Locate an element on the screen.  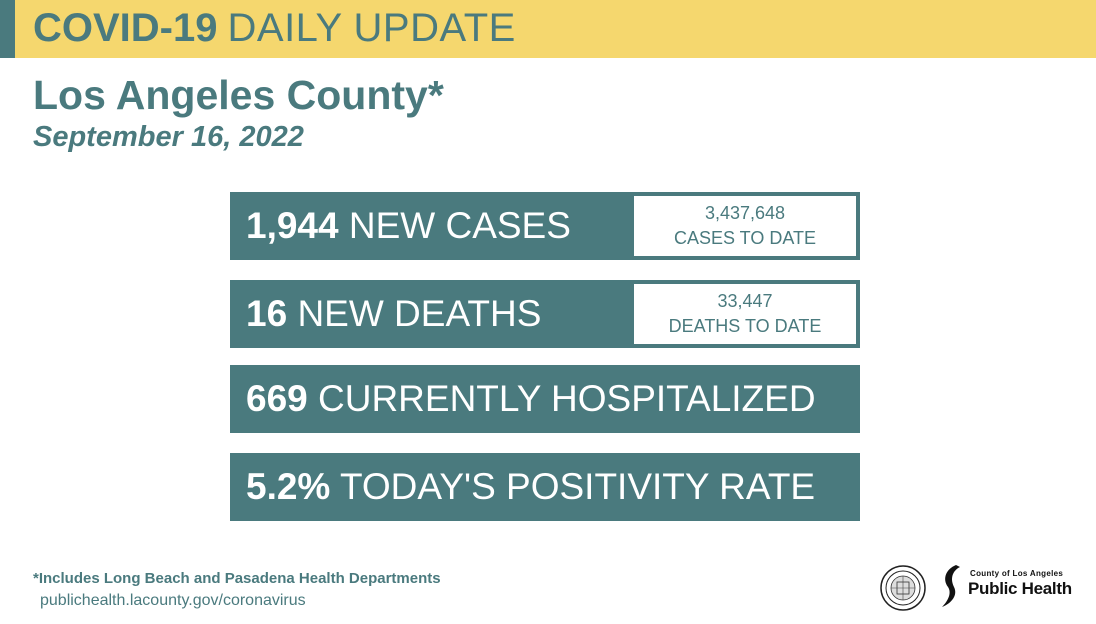
positivity-box: 5.2% TODAY'S POSITIVITY RATE is located at coordinates (545, 487).